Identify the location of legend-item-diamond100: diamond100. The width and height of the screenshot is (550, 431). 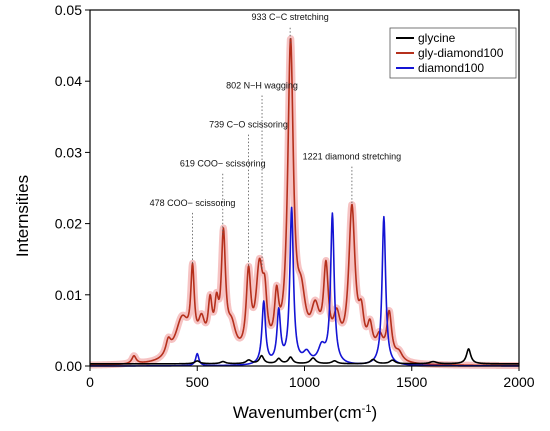
(440, 68).